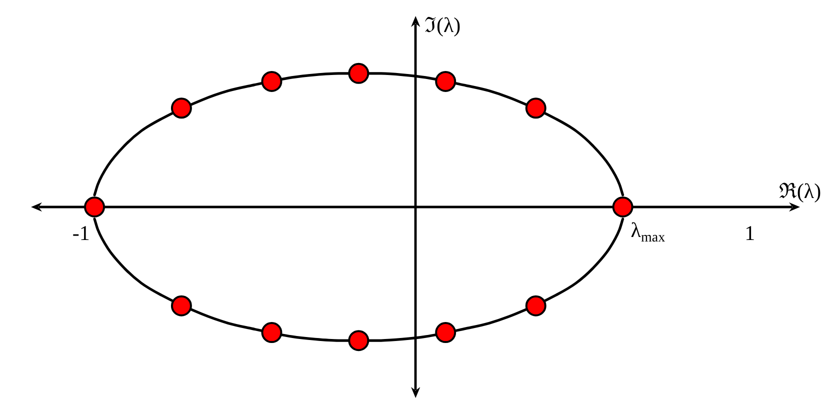  What do you see at coordinates (81, 233) in the screenshot?
I see `x-tick-label: -1` at bounding box center [81, 233].